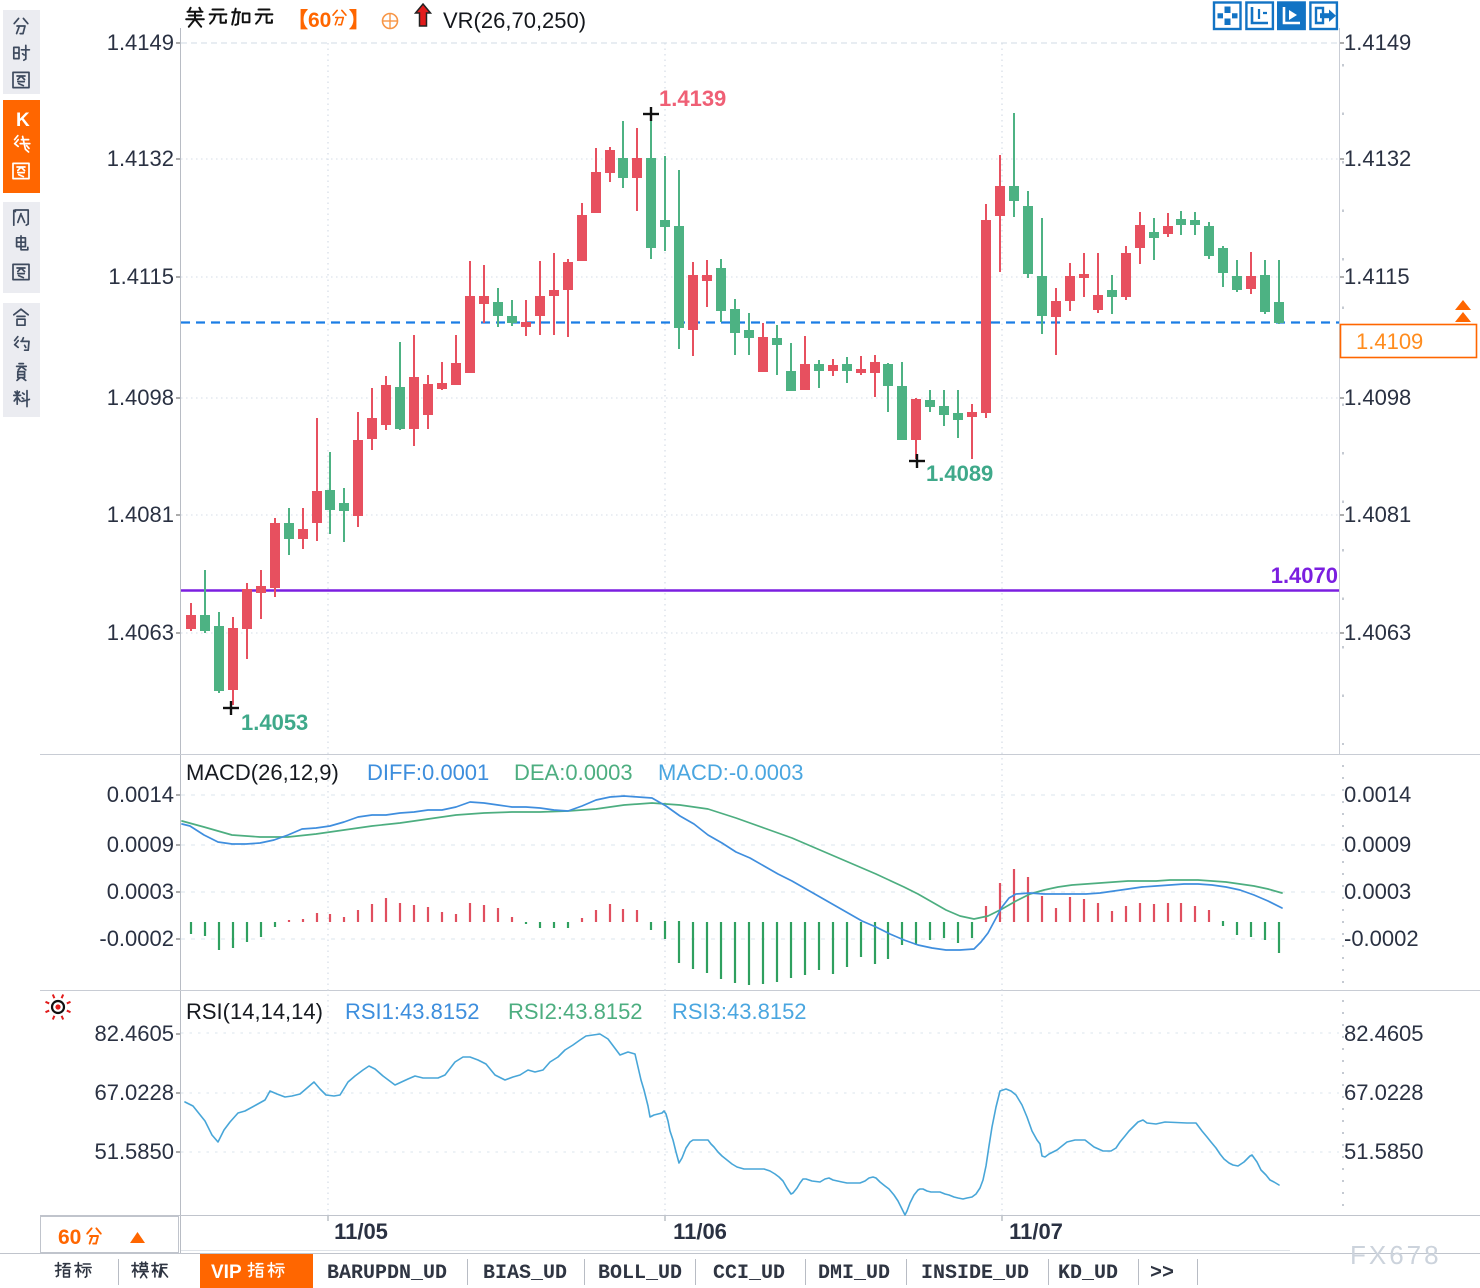  What do you see at coordinates (854, 1273) in the screenshot?
I see `svg-text: DMI_UD` at bounding box center [854, 1273].